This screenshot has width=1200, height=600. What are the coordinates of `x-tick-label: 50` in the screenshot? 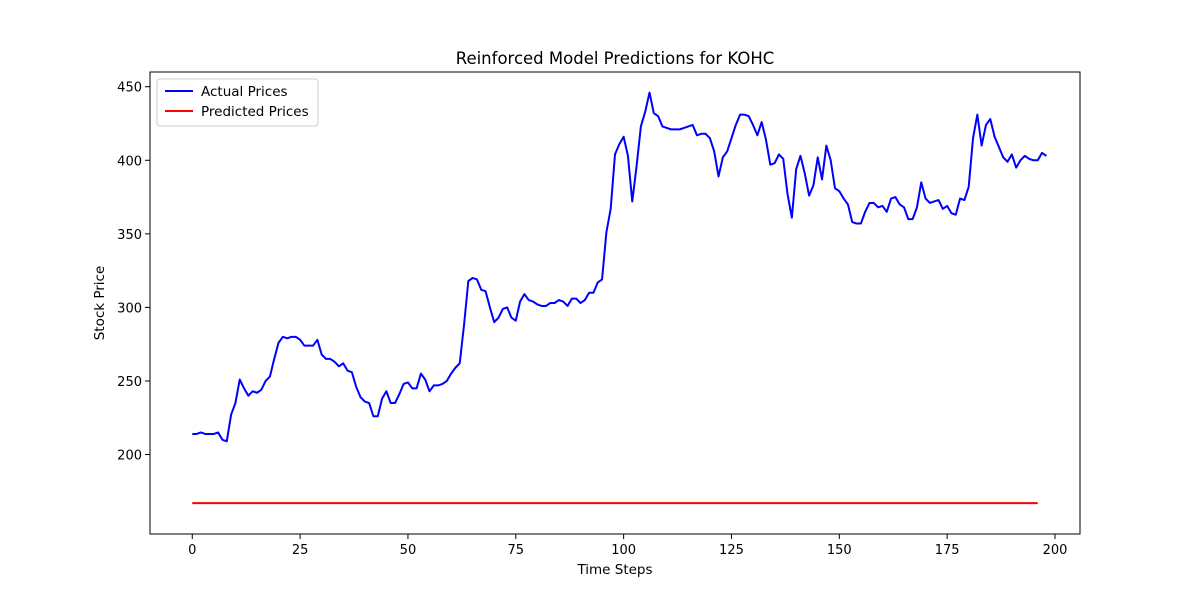 It's located at (408, 550).